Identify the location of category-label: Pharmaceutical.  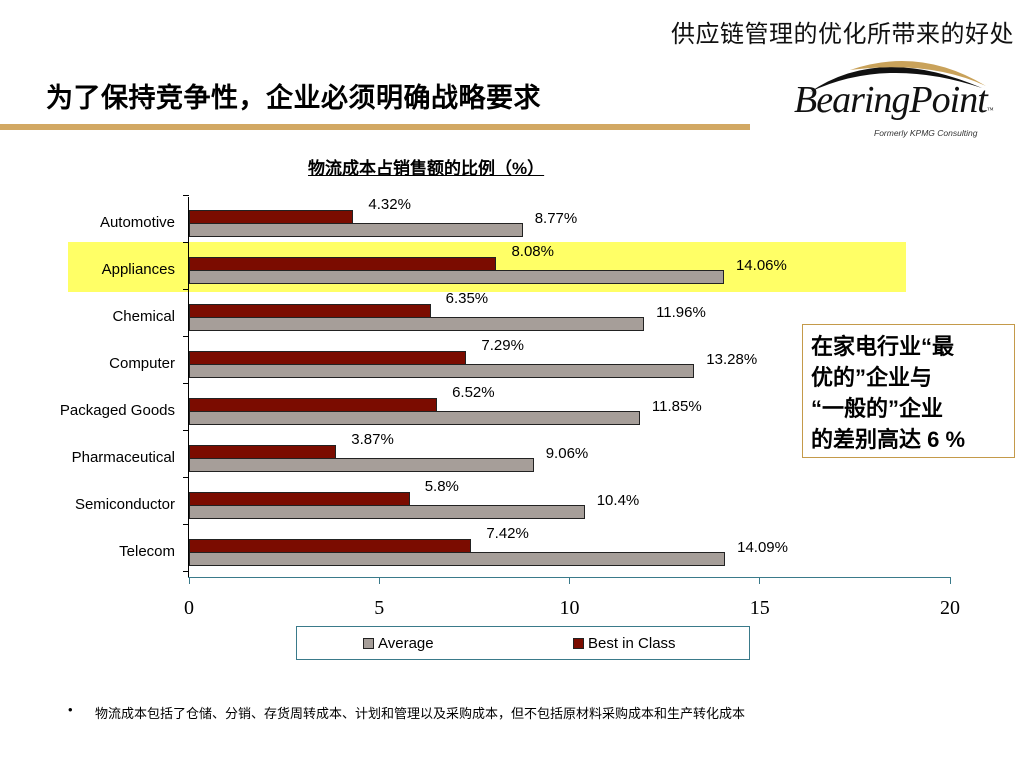
(123, 457).